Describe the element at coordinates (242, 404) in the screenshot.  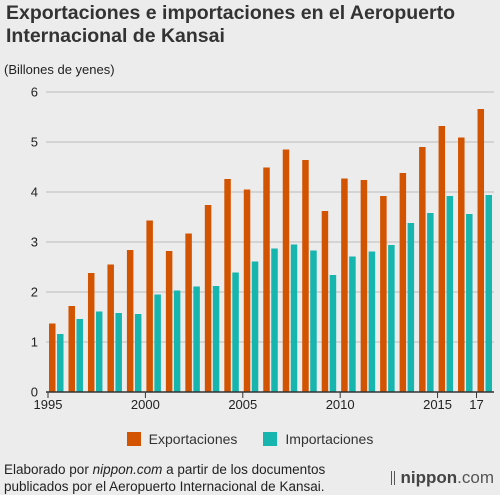
I see `x-tick-label: 2005` at that location.